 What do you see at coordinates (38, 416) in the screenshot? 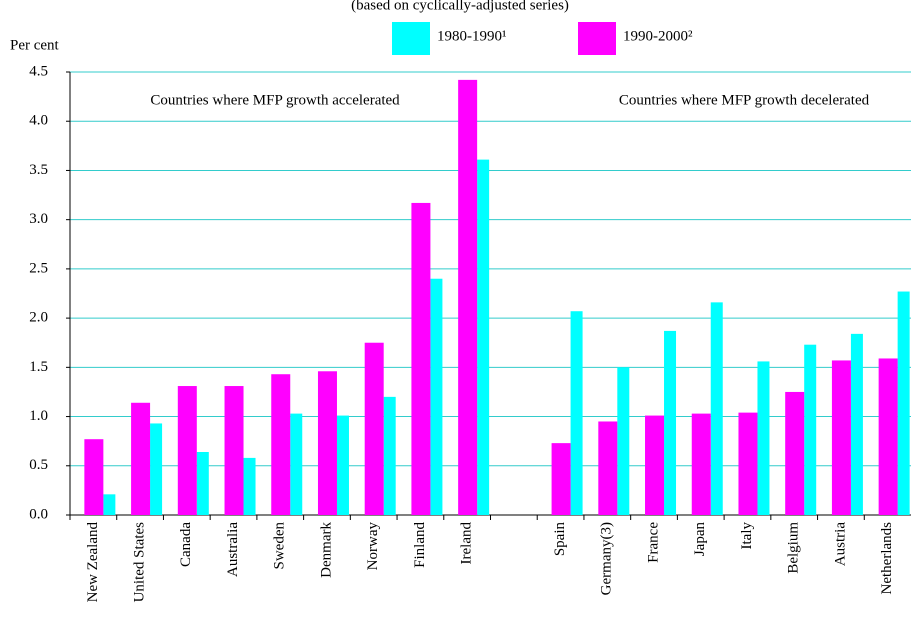
I see `y-tick-label: 1.0` at bounding box center [38, 416].